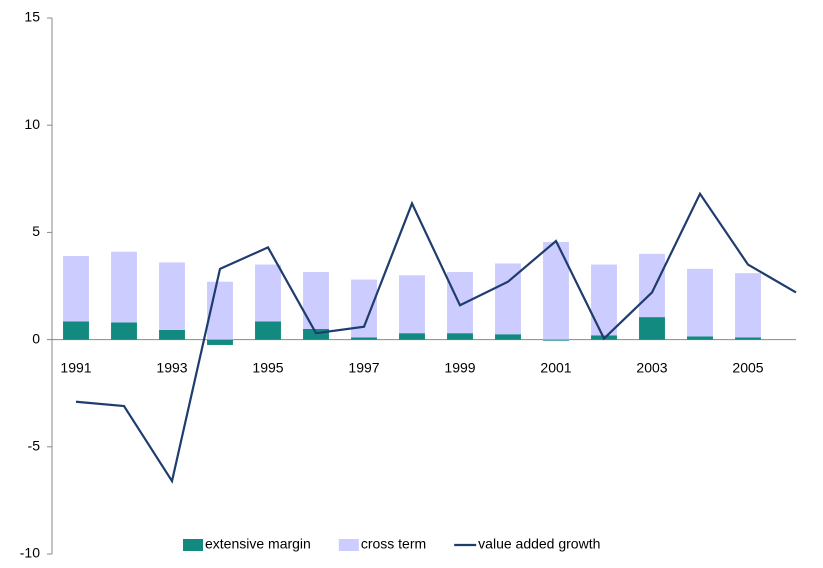  Describe the element at coordinates (267, 367) in the screenshot. I see `x-tick-label: 1995` at that location.